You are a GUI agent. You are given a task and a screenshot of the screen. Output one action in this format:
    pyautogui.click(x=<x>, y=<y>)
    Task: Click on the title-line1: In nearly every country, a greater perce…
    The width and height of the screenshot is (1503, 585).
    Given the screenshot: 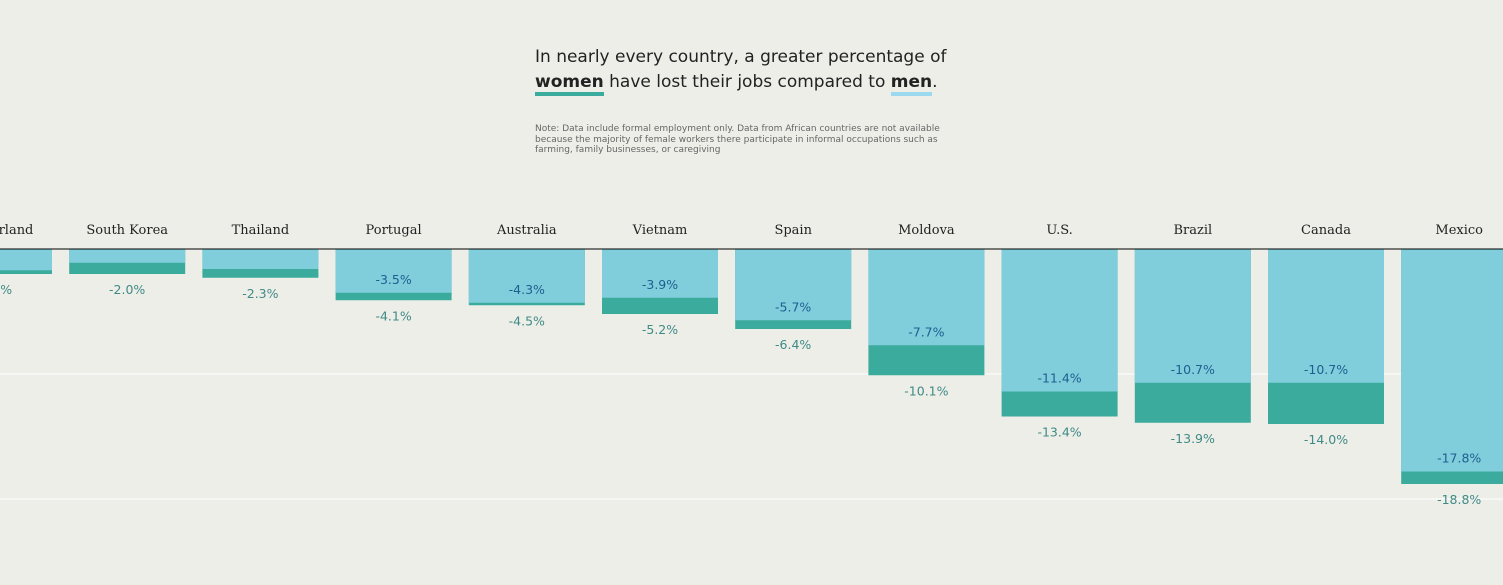 What is the action you would take?
    pyautogui.click(x=741, y=57)
    